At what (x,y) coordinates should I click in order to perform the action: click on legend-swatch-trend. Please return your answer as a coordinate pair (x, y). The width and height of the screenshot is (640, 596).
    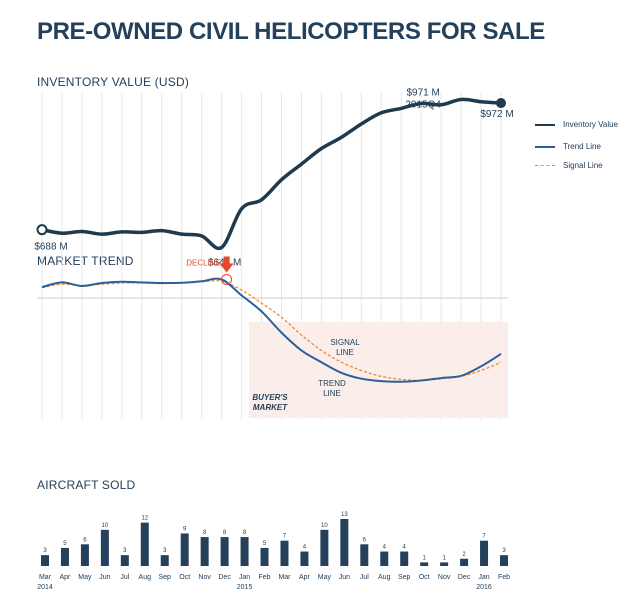
    Looking at the image, I should click on (545, 147).